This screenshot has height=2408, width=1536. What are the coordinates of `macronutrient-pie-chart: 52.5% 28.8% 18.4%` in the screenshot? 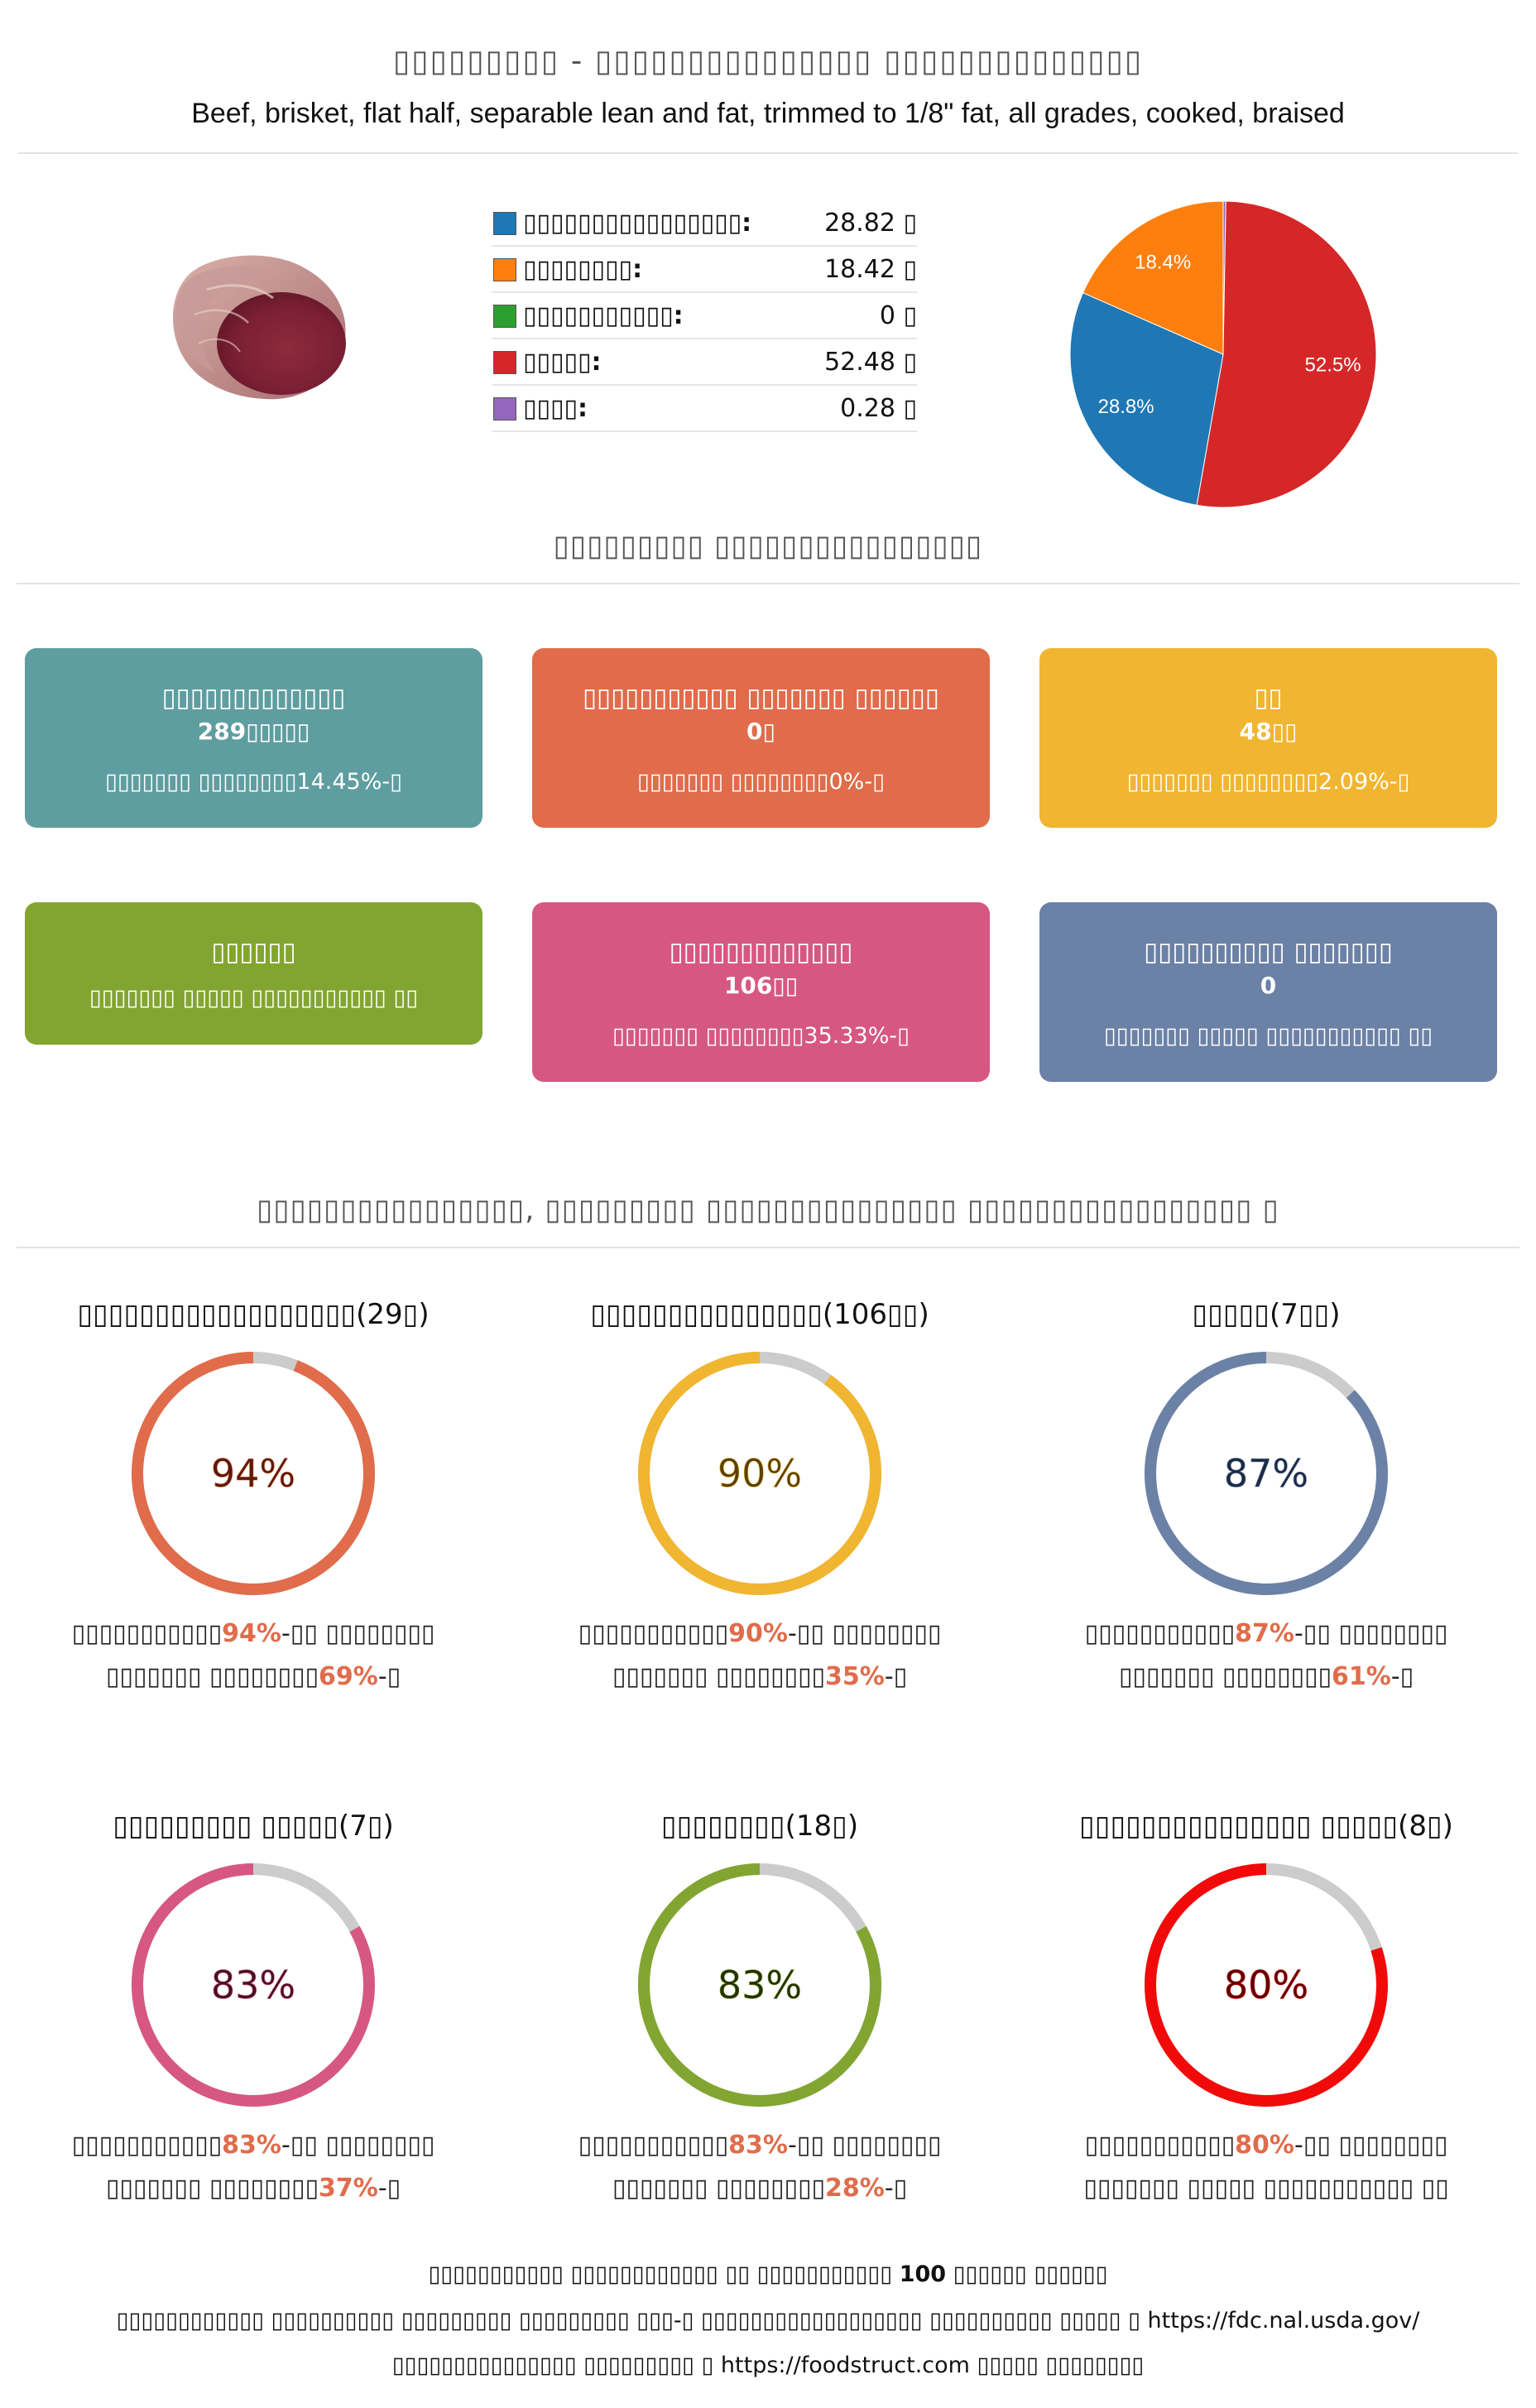 It's located at (1223, 354).